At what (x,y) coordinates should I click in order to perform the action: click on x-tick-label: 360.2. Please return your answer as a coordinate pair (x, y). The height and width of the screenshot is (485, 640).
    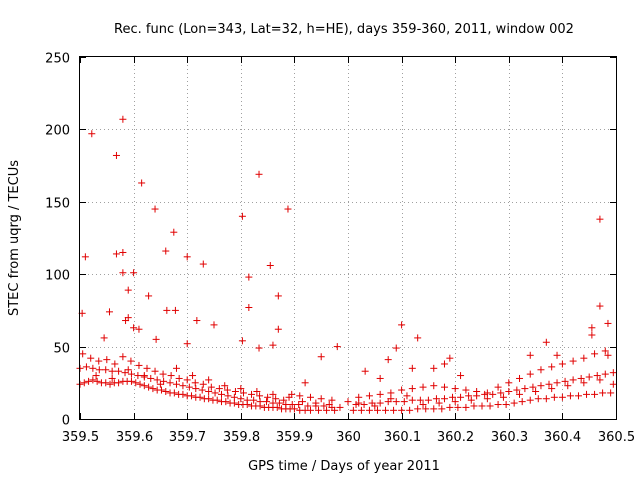
    Looking at the image, I should click on (455, 437).